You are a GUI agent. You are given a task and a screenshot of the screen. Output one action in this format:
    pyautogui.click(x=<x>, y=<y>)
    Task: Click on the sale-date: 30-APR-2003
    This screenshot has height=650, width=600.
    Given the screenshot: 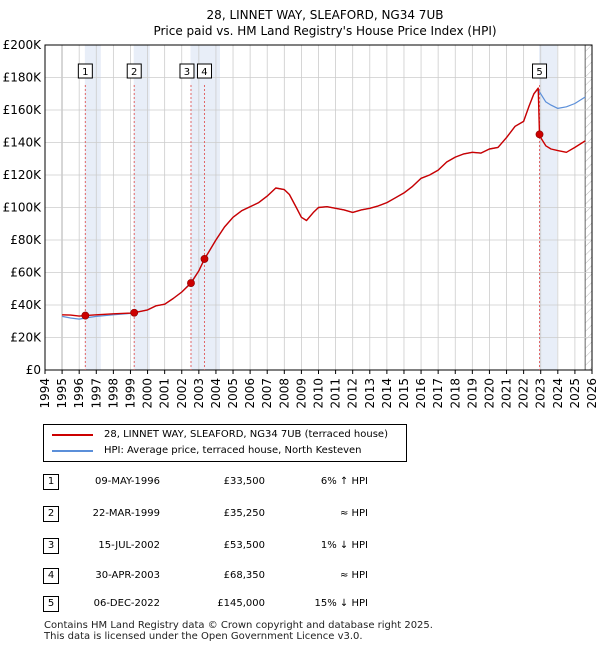 What is the action you would take?
    pyautogui.click(x=127, y=575)
    